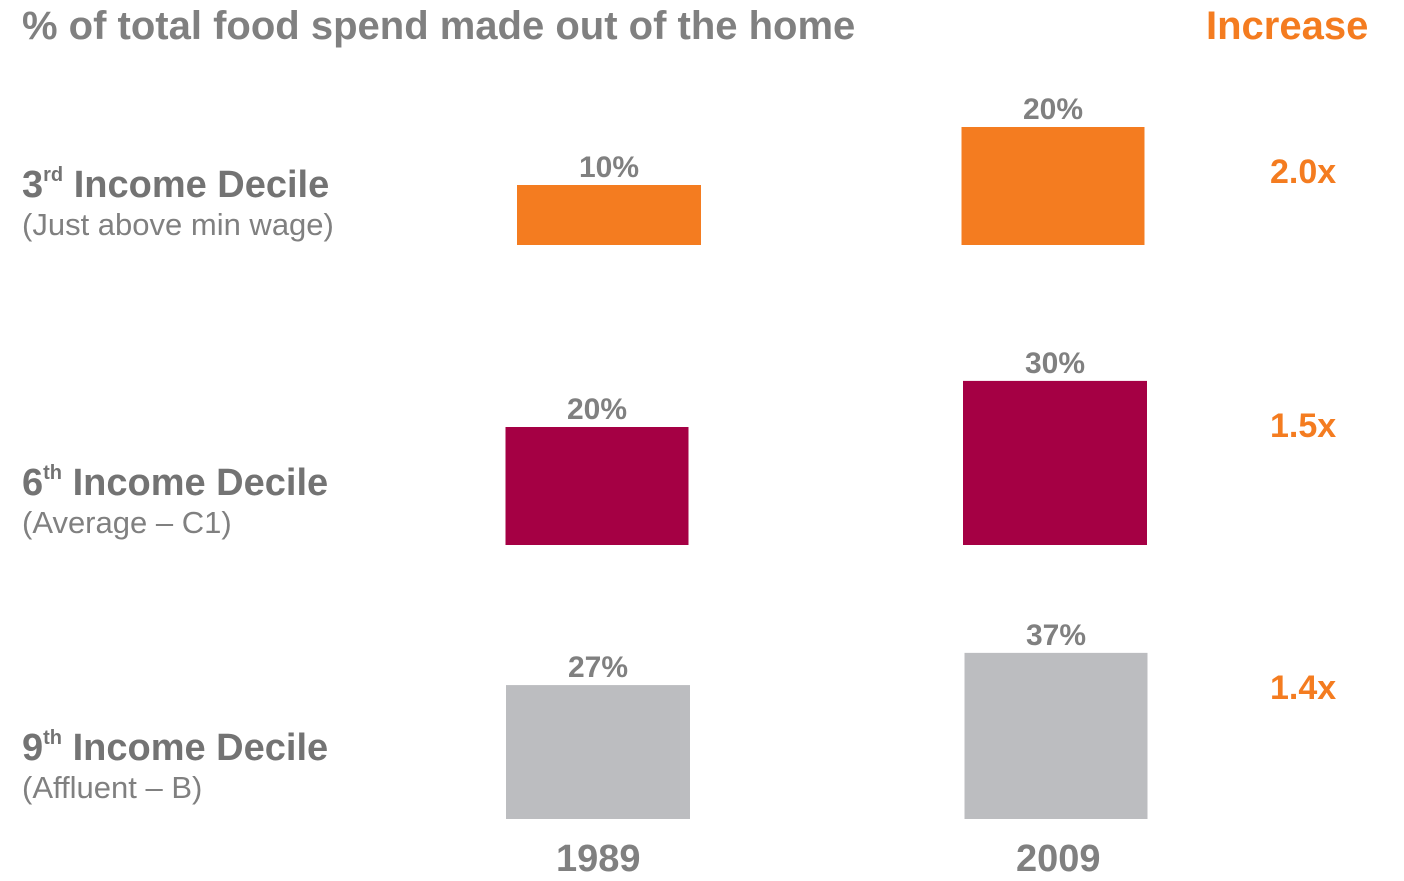  I want to click on row-subtitle: (Just above min wage), so click(178, 224).